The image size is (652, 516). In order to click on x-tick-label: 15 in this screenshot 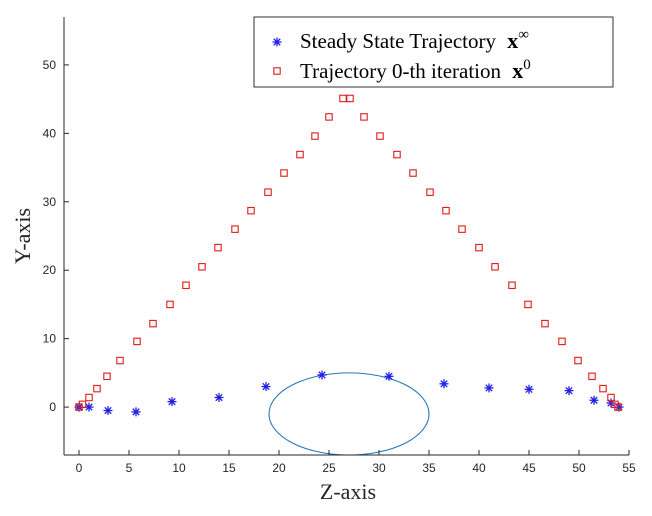, I will do `click(229, 468)`.